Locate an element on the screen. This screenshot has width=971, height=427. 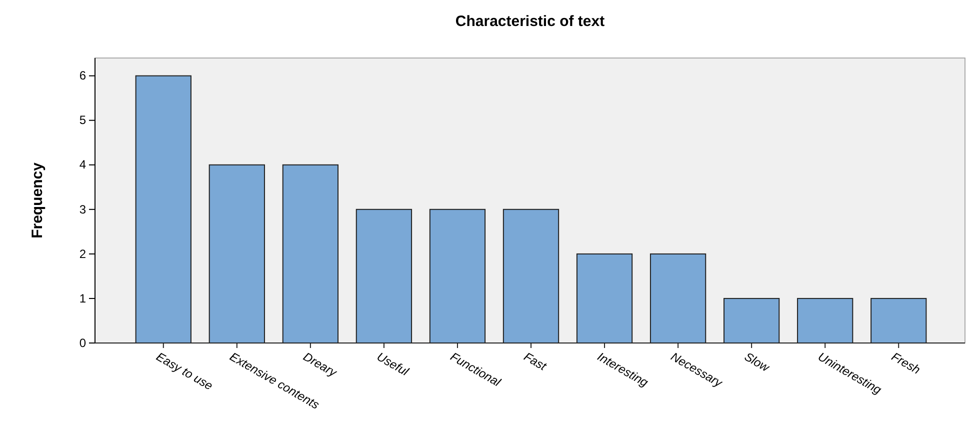
y-tick-label: 6 is located at coordinates (82, 75).